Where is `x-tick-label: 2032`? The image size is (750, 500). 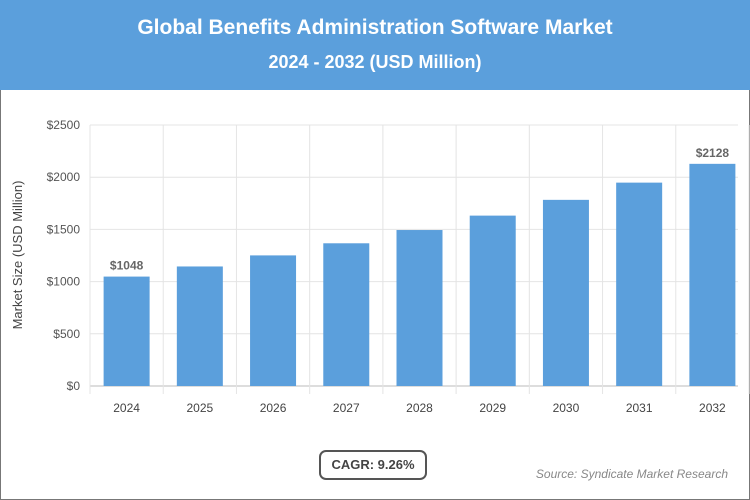 x-tick-label: 2032 is located at coordinates (712, 408).